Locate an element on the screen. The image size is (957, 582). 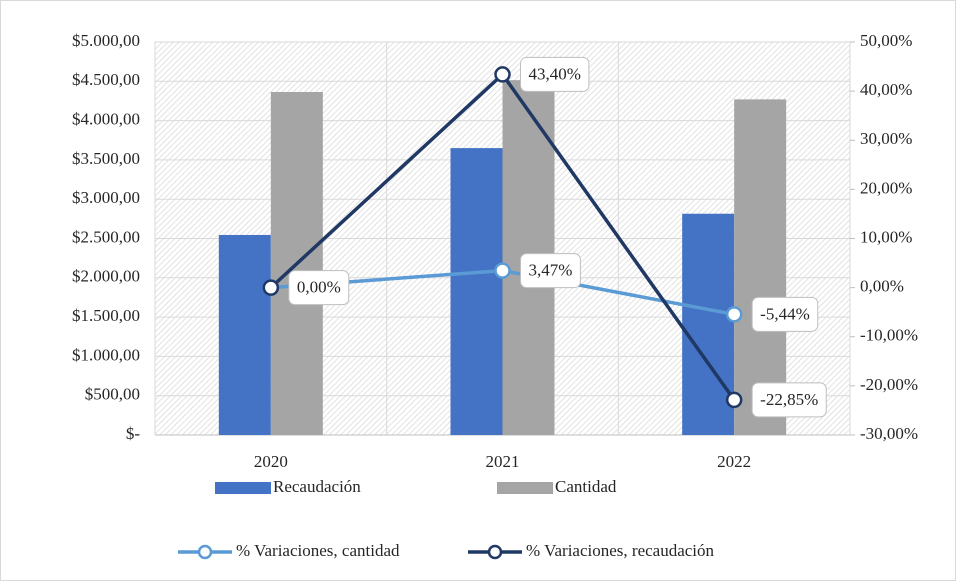
y2-tick-label: -30,00% is located at coordinates (889, 433).